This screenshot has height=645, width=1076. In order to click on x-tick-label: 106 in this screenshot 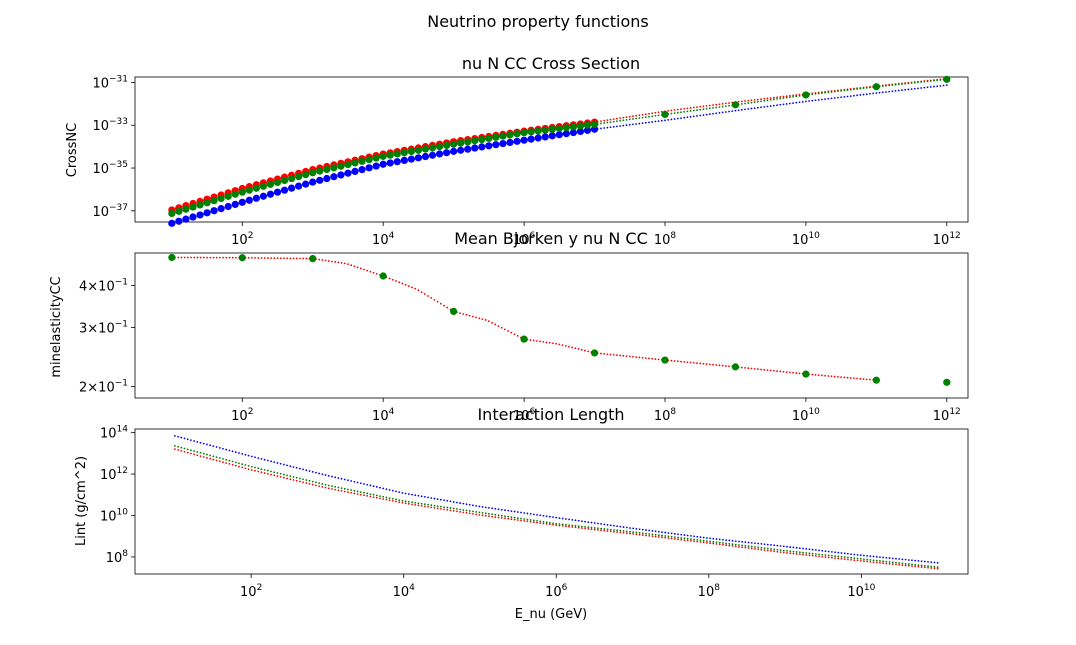, I will do `click(524, 239)`.